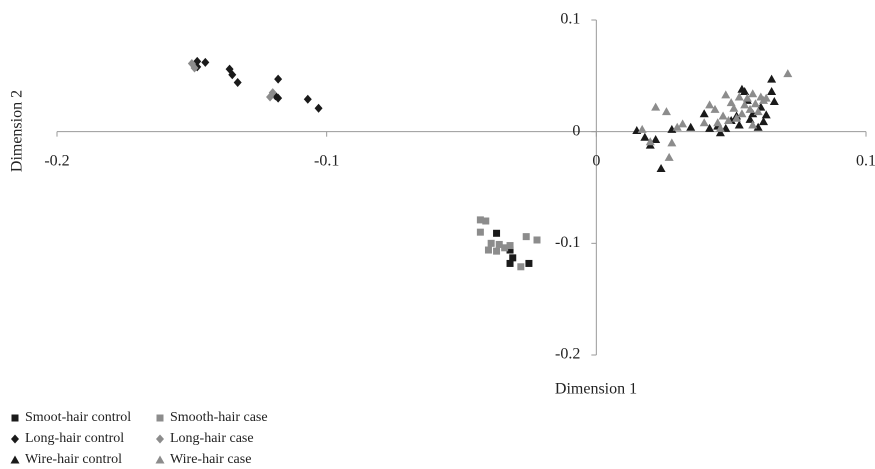 The height and width of the screenshot is (469, 875). What do you see at coordinates (567, 354) in the screenshot?
I see `y-tick-label: -0.2` at bounding box center [567, 354].